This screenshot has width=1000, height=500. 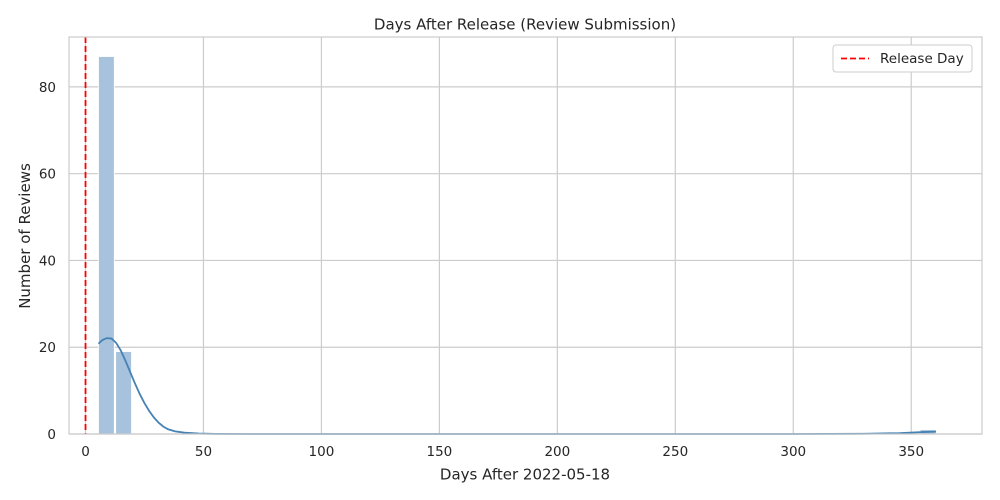 What do you see at coordinates (85, 452) in the screenshot?
I see `x-tick-label: 0` at bounding box center [85, 452].